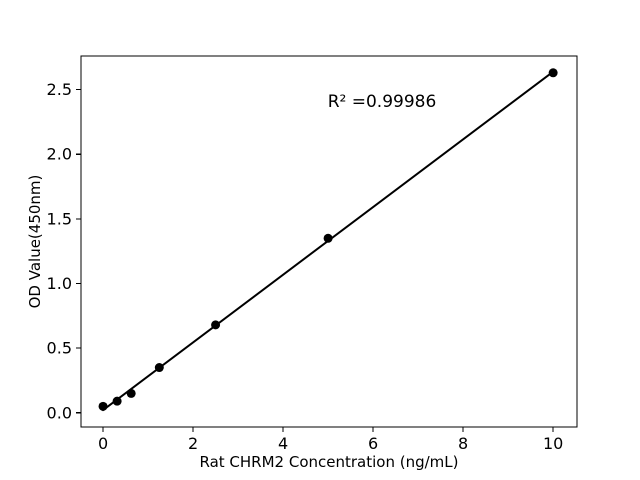 The image size is (640, 480). Describe the element at coordinates (553, 443) in the screenshot. I see `x-tick-label: 10` at that location.